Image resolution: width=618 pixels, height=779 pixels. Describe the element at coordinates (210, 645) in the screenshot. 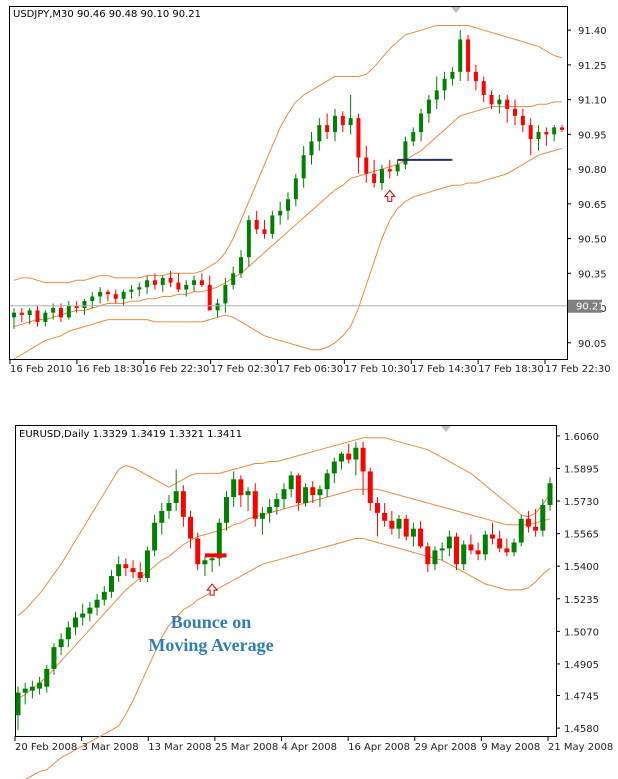

I see `annotation-line-2: Moving Average` at that location.